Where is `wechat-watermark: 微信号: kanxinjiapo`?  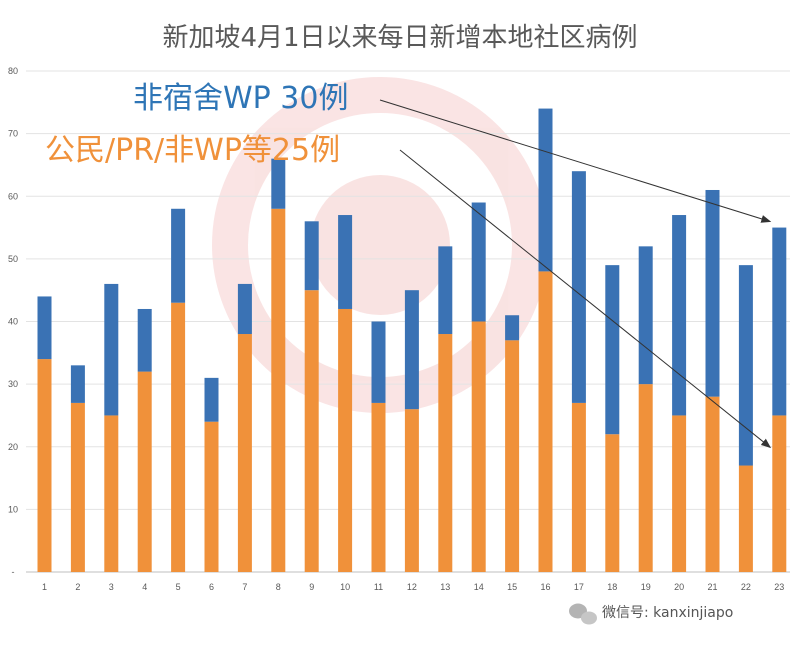
wechat-watermark: 微信号: kanxinjiapo is located at coordinates (651, 614).